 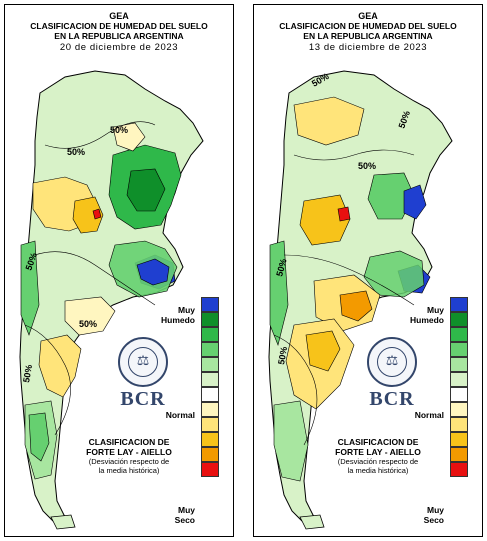 What do you see at coordinates (368, 47) in the screenshot?
I see `panel-date: 13 de diciembre de 2023` at bounding box center [368, 47].